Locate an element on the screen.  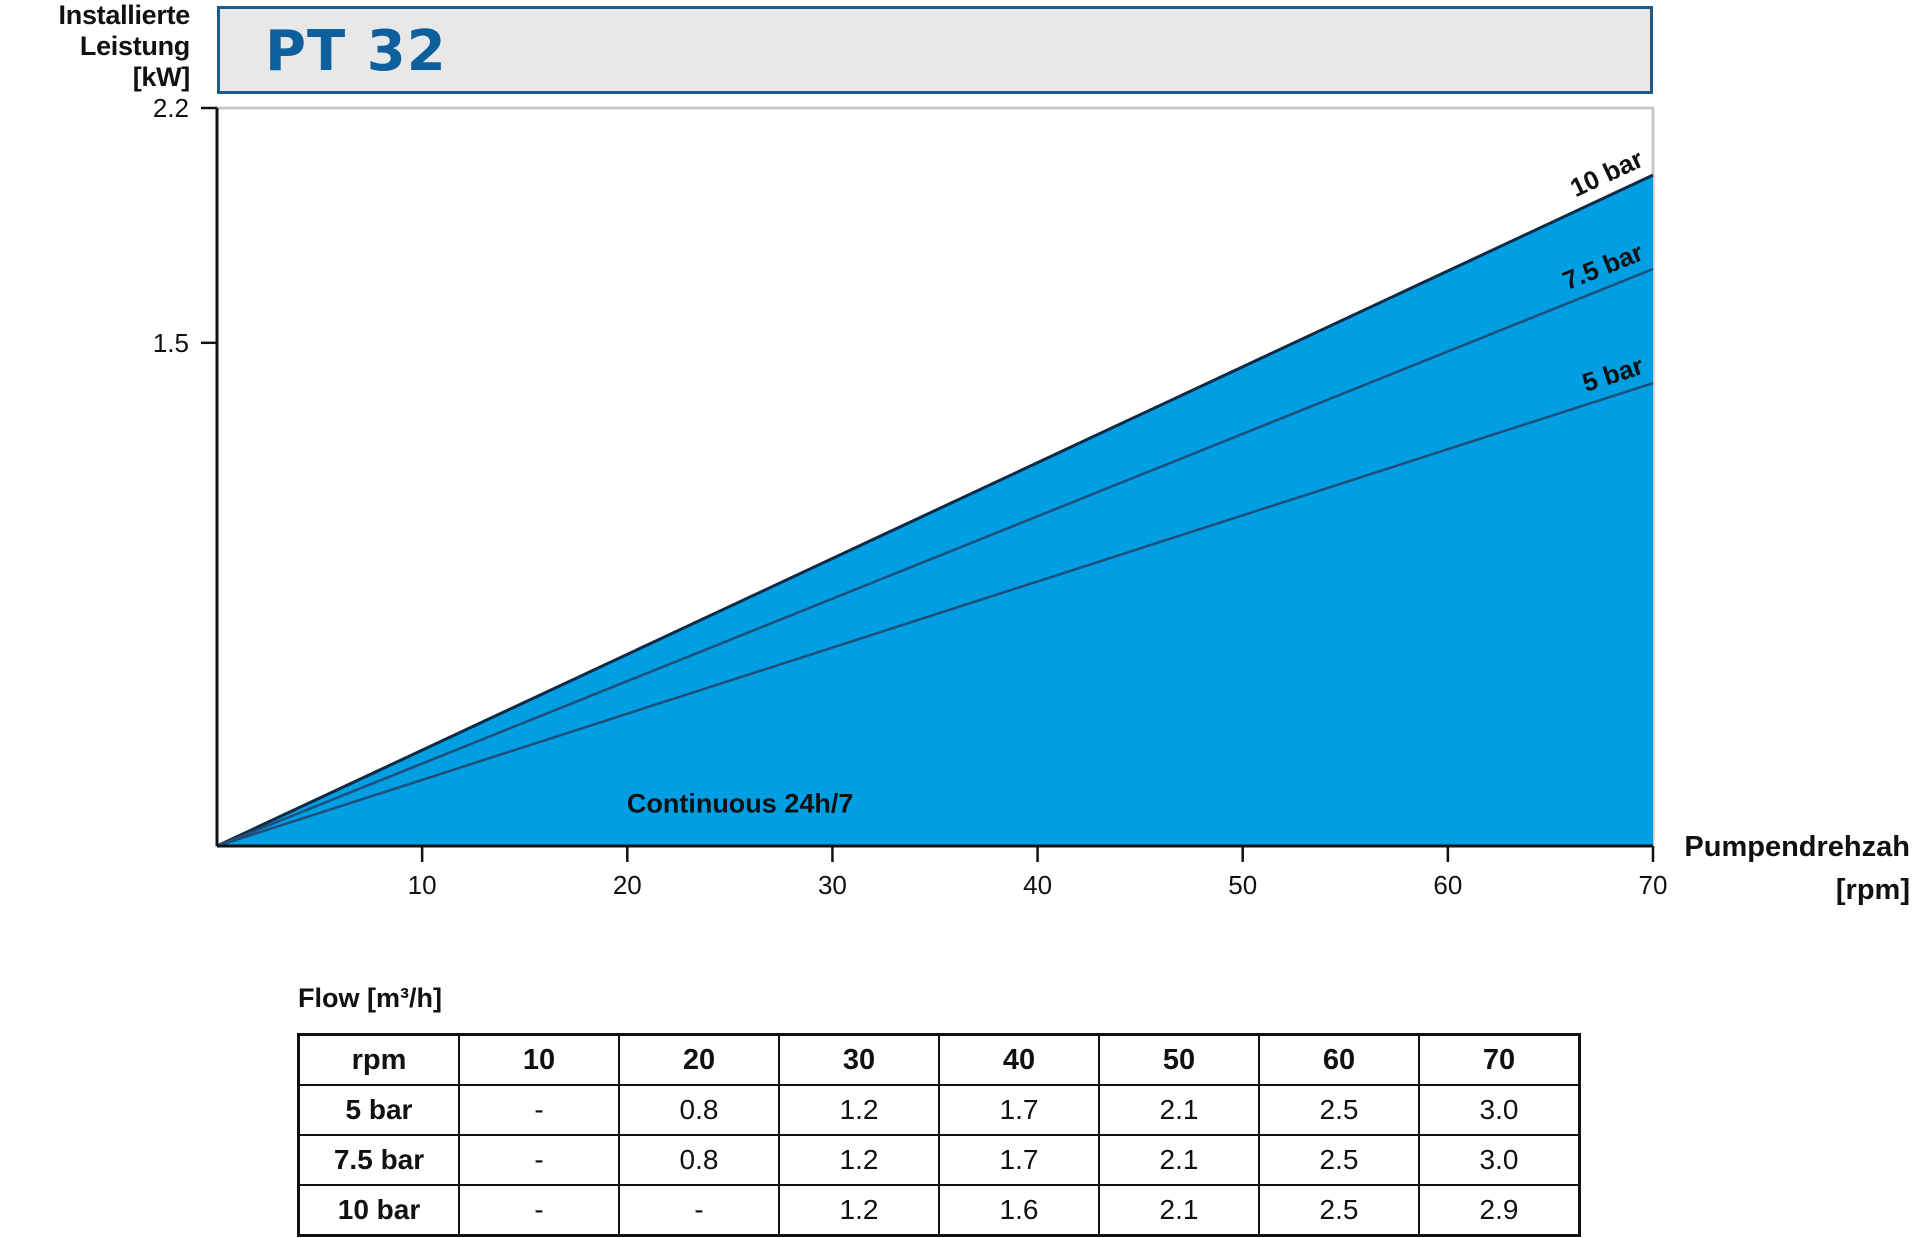
table-header-cell: 40 is located at coordinates (1019, 1059).